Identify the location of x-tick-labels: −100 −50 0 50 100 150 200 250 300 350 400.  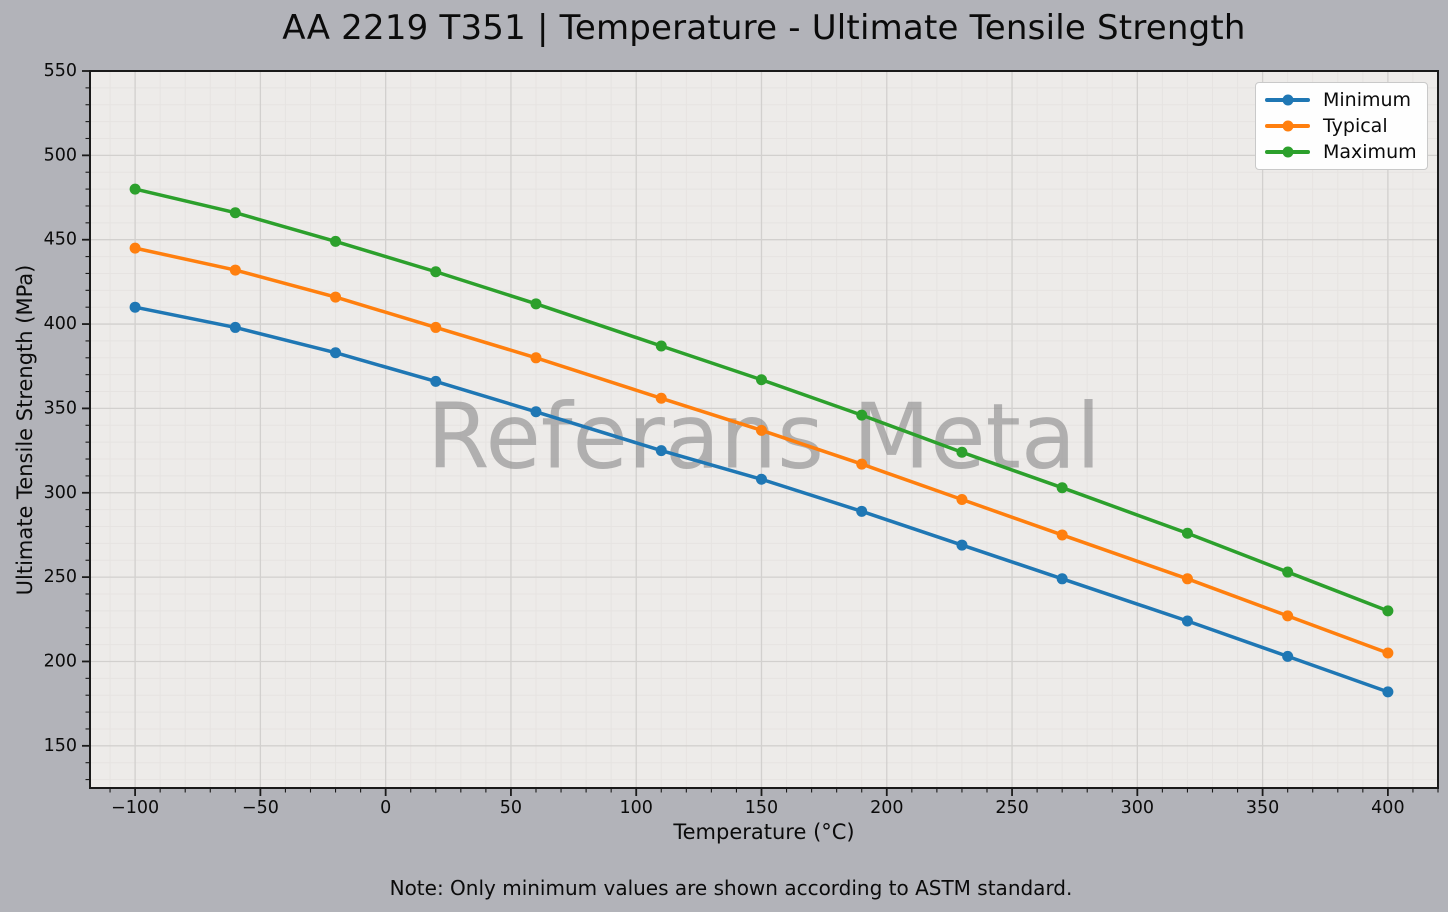
(758, 808).